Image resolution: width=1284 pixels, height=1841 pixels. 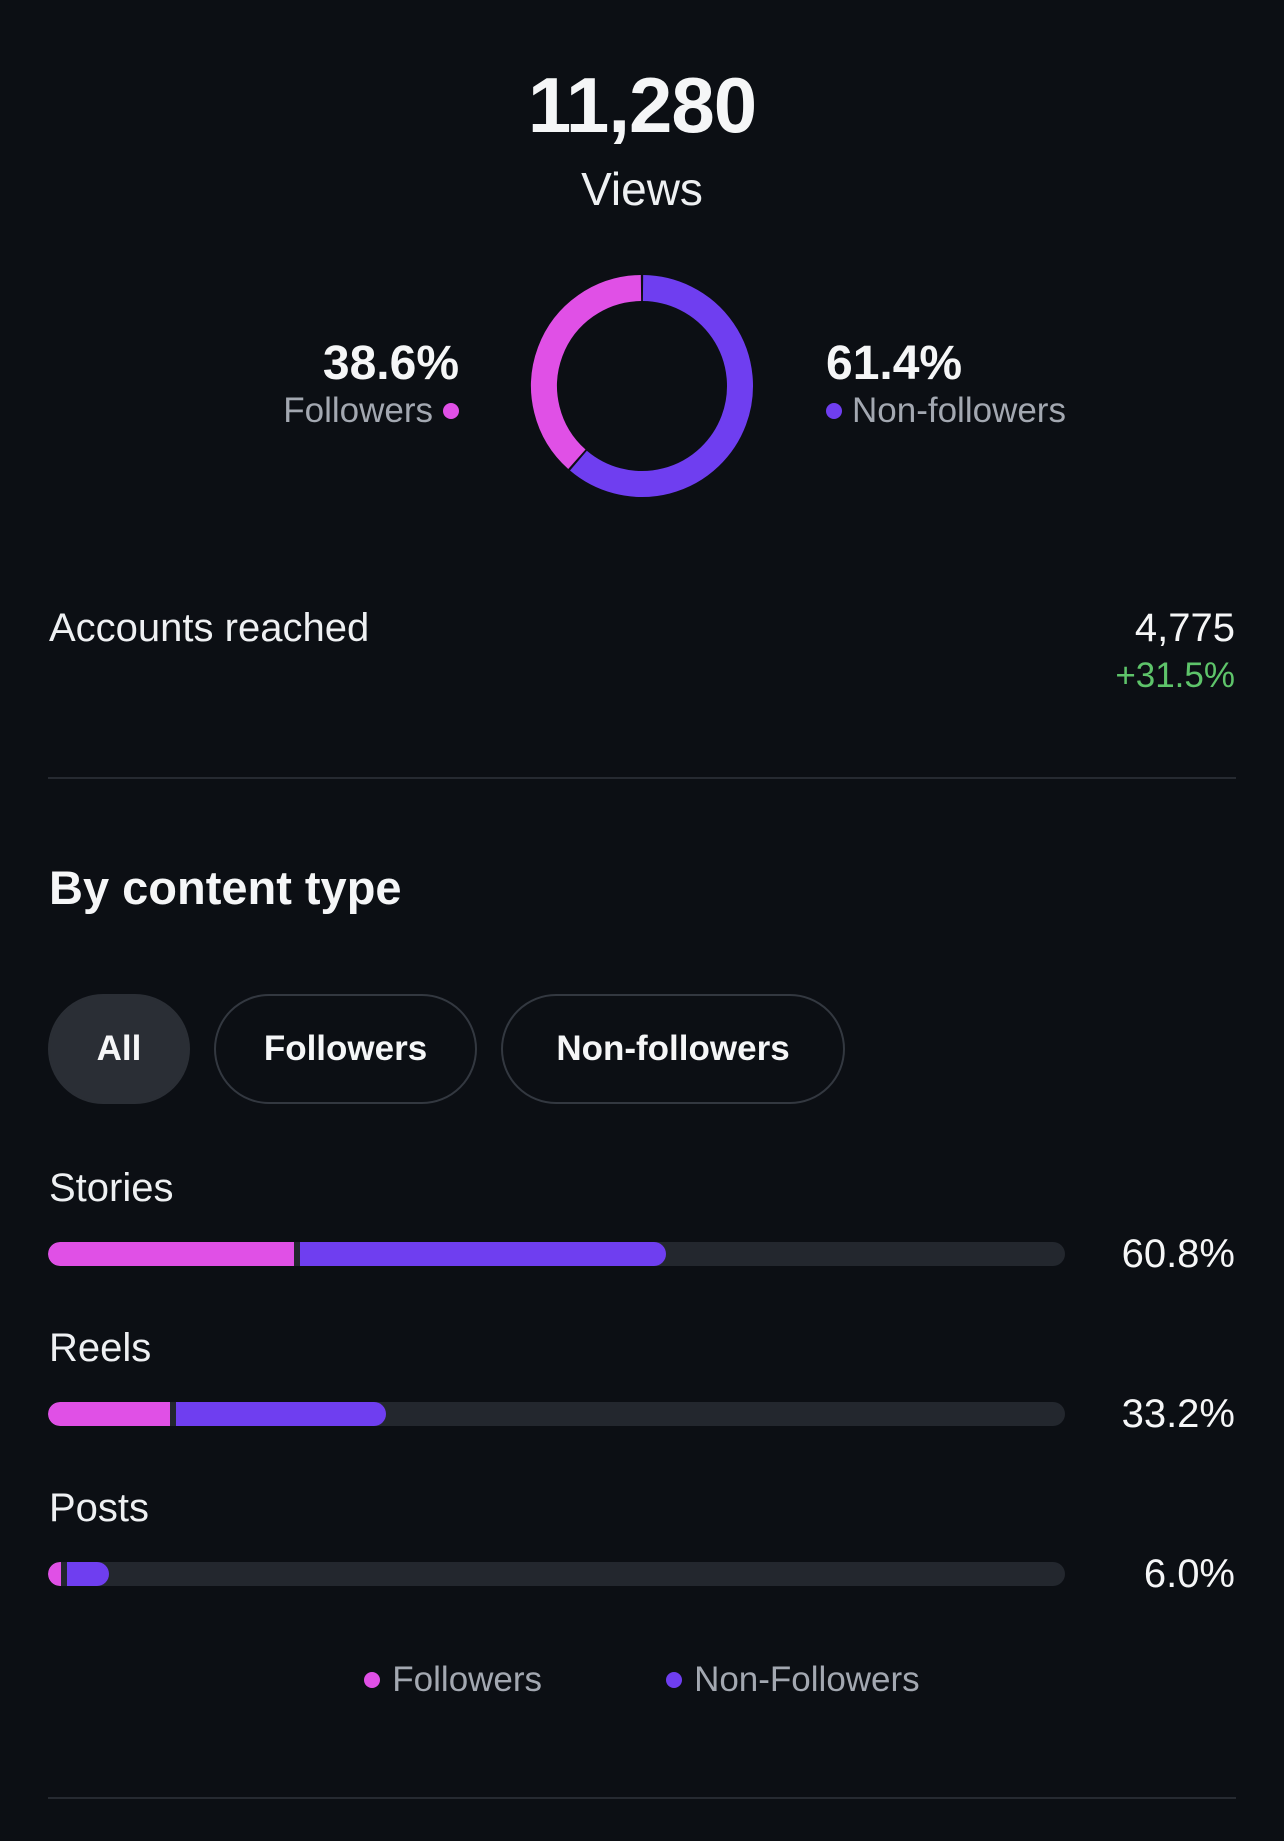 I want to click on posts-percent: 6.0%, so click(x=1189, y=1574).